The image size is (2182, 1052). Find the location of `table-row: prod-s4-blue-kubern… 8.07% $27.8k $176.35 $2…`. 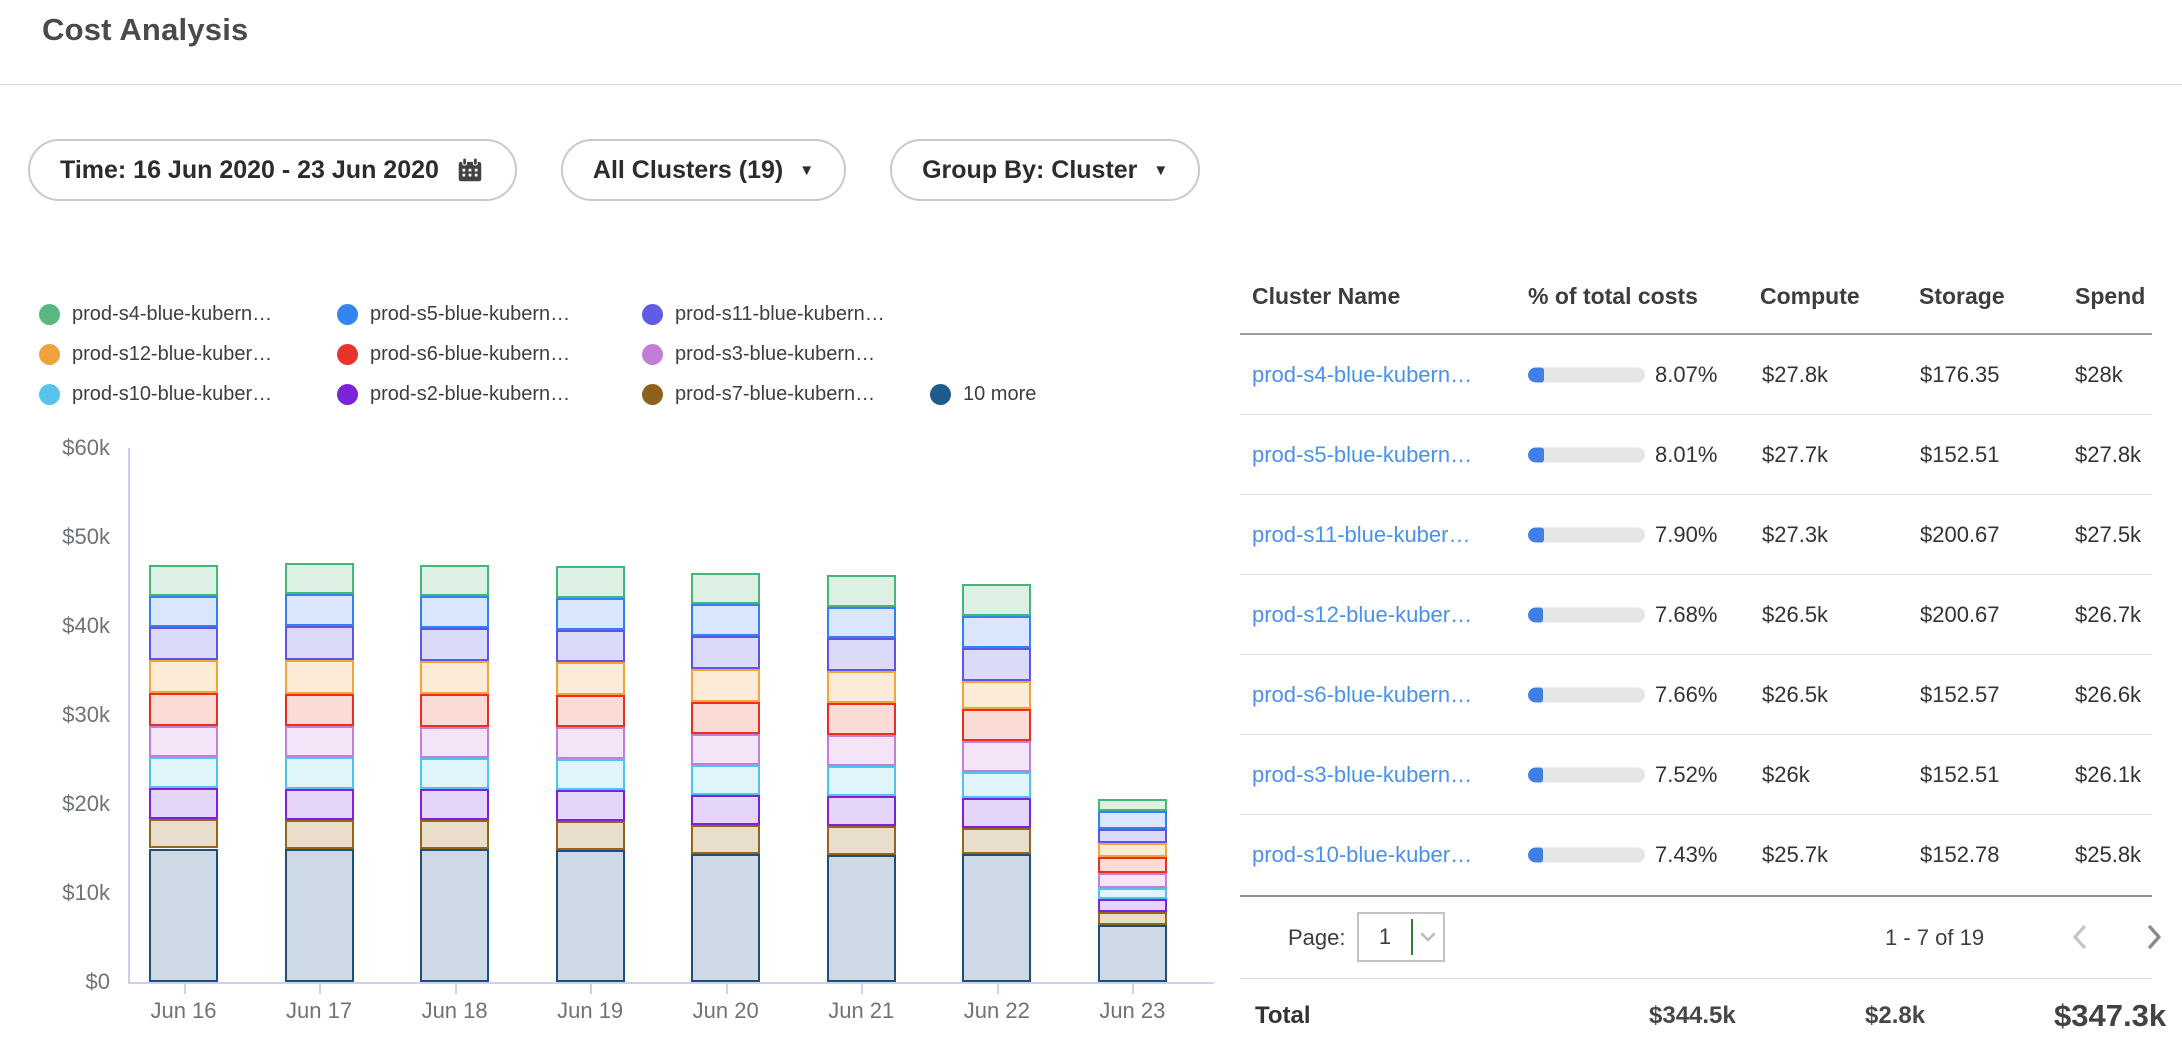

table-row: prod-s4-blue-kubern… 8.07% $27.8k $176.35 $2… is located at coordinates (1696, 375).